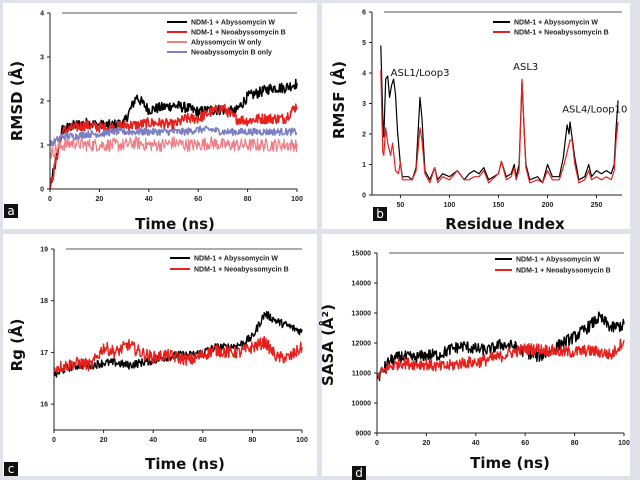 This screenshot has width=640, height=485. Describe the element at coordinates (525, 67) in the screenshot. I see `annotation-label: ASL3` at that location.